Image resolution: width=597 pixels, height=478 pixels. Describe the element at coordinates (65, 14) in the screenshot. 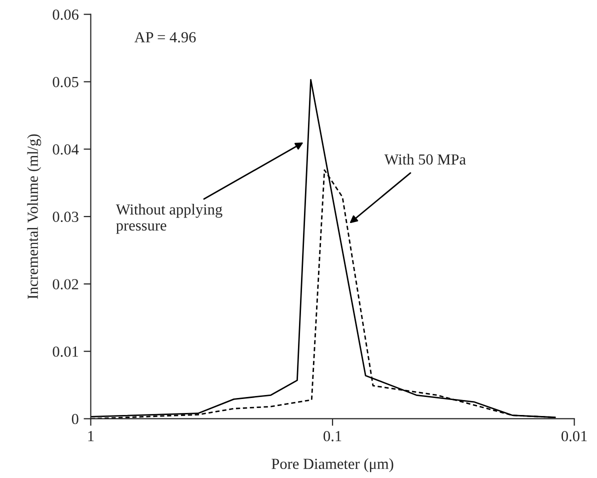

I see `y-tick-label: 0.06` at that location.